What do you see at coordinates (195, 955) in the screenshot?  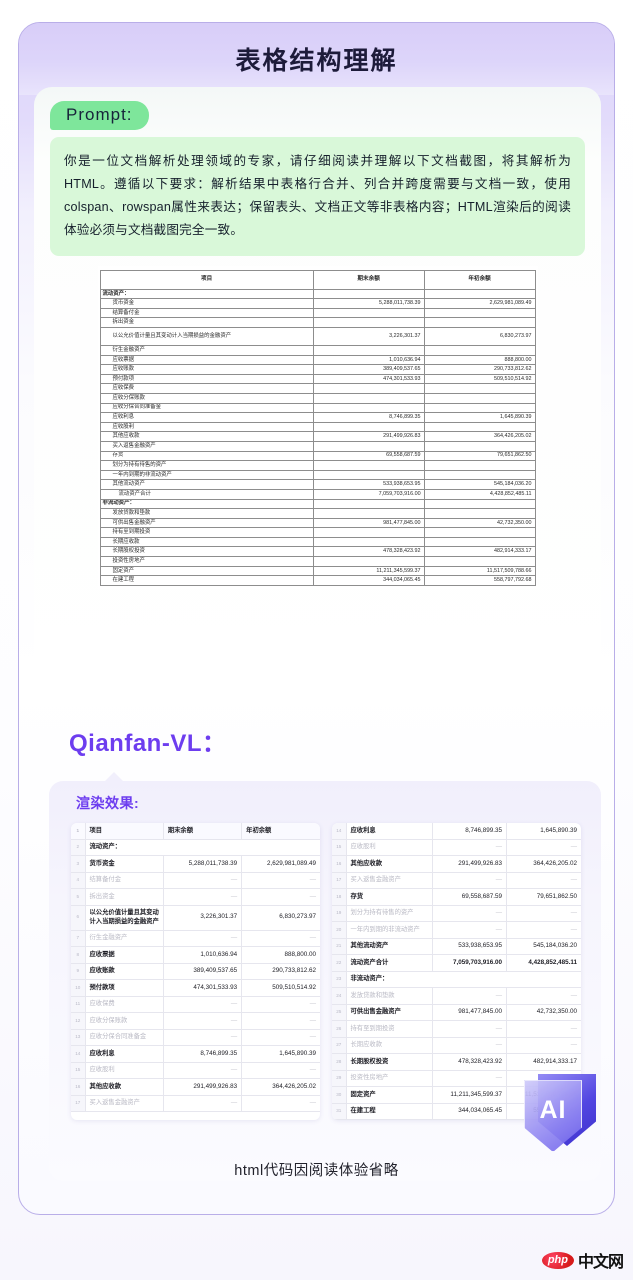 I see `rendered-table-row: 8 应收票据 1,010,636.94 888,800.00` at bounding box center [195, 955].